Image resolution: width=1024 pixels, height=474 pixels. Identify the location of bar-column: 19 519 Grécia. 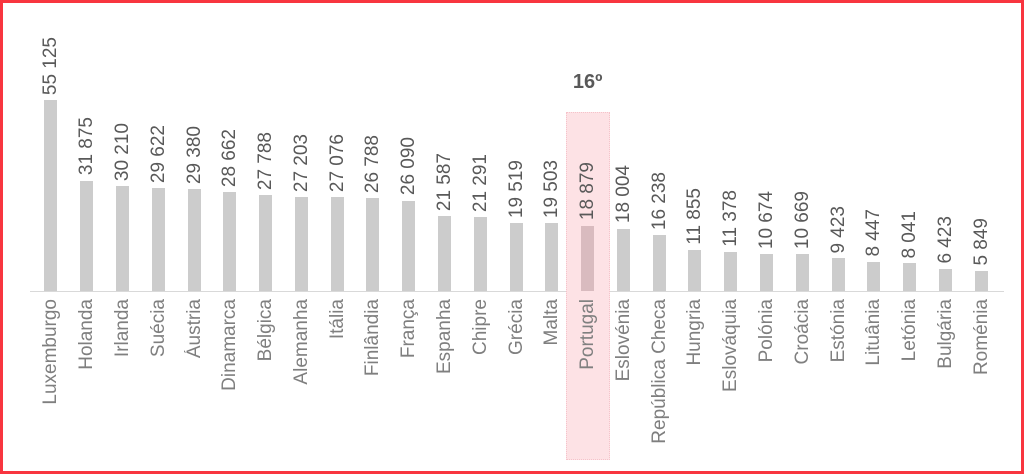
(516, 237).